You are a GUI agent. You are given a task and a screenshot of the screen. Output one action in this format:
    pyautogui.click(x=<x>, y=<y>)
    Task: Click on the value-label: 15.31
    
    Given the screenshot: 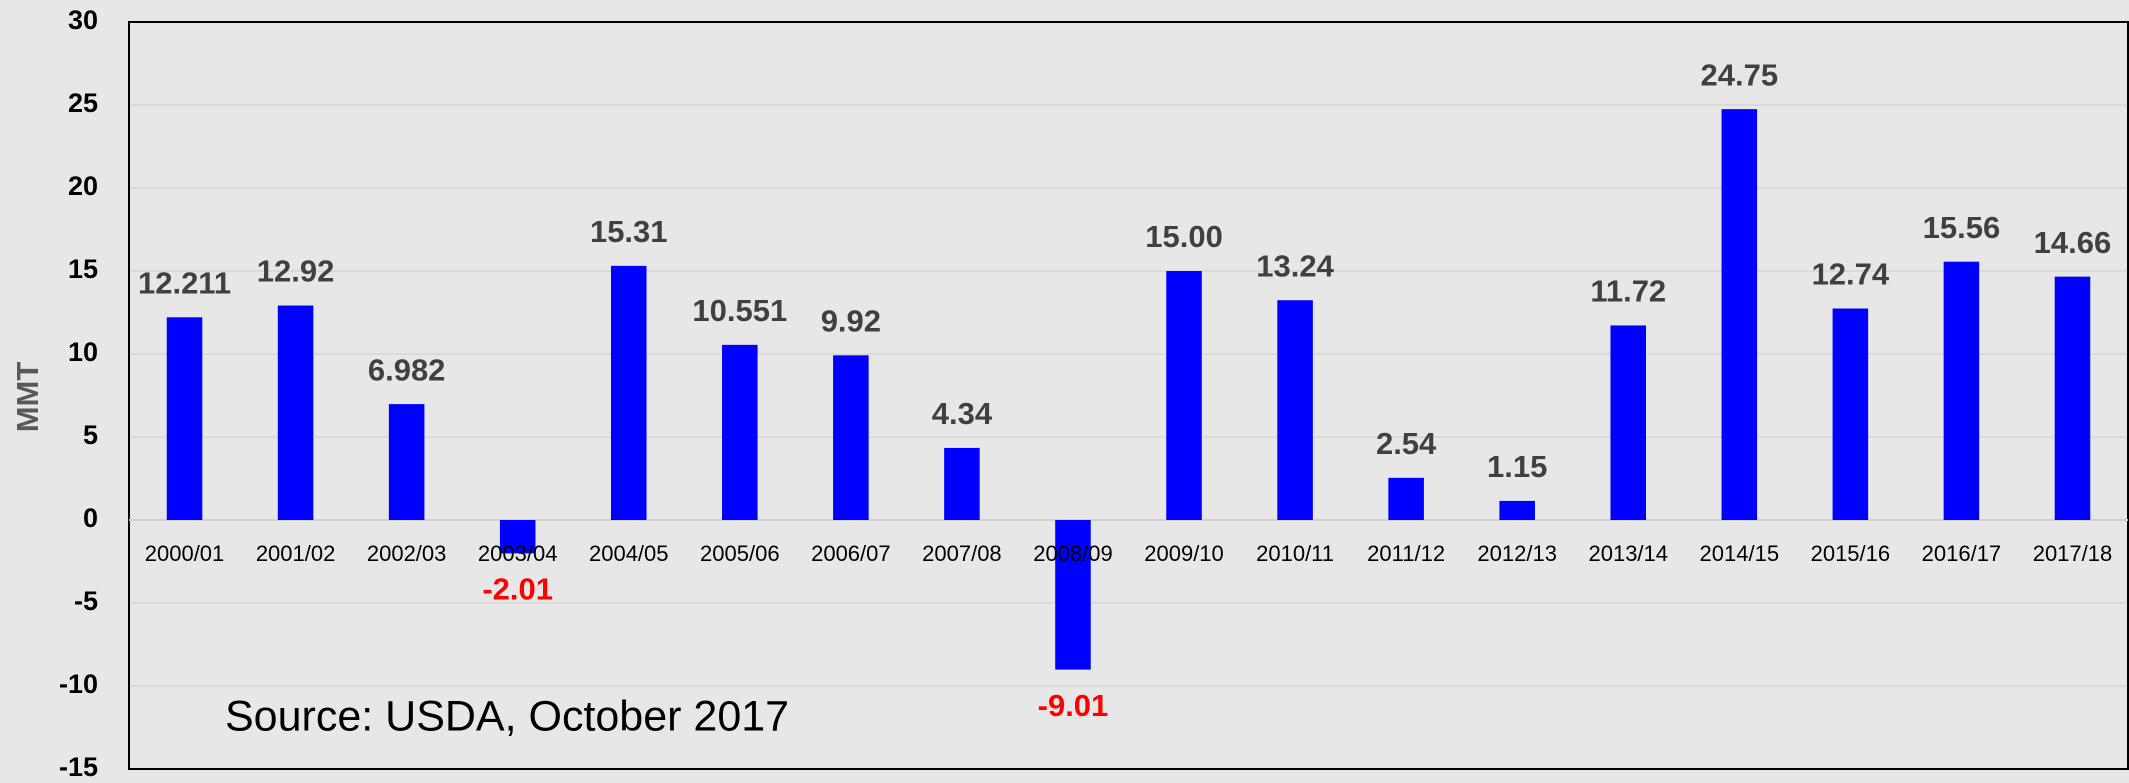 What is the action you would take?
    pyautogui.click(x=629, y=231)
    